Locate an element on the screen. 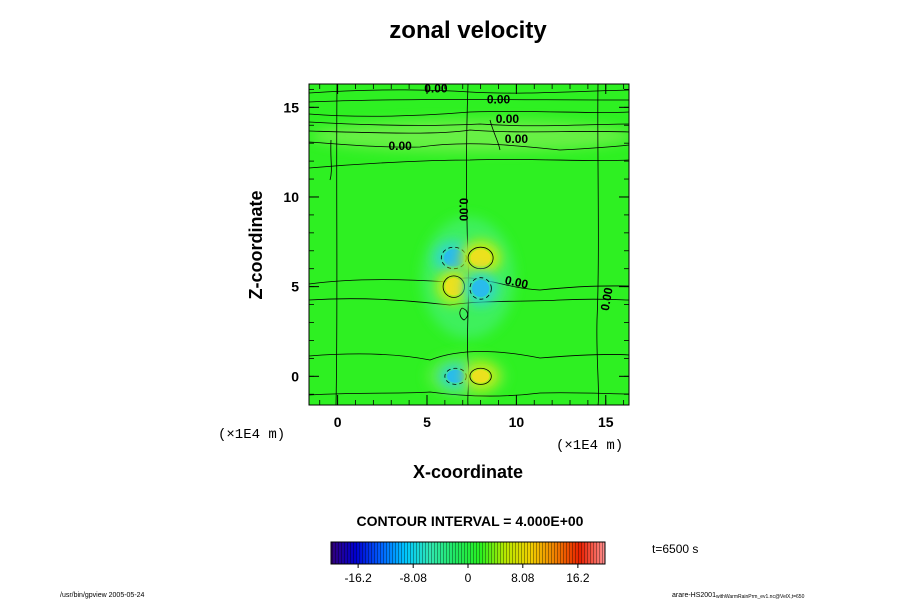  contour-interval: CONTOUR INTERVAL = 4.000E+00 is located at coordinates (470, 521).